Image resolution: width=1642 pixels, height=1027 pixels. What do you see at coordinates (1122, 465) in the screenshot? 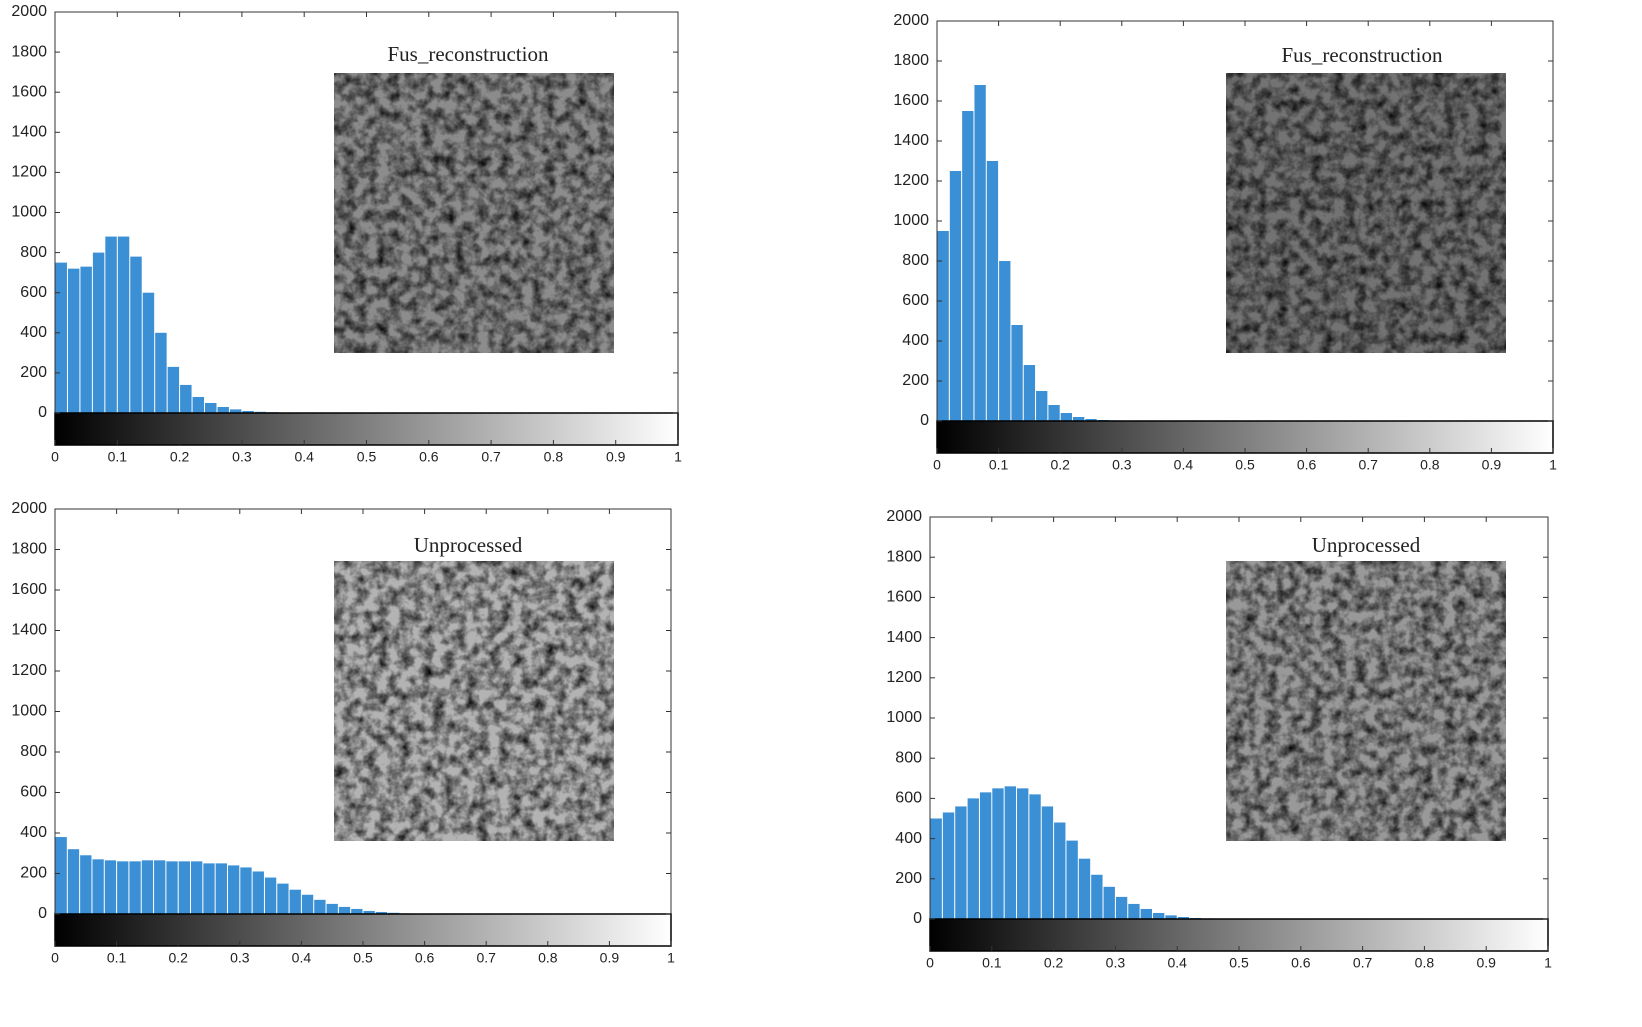
I see `x-tick-label: 0.3` at bounding box center [1122, 465].